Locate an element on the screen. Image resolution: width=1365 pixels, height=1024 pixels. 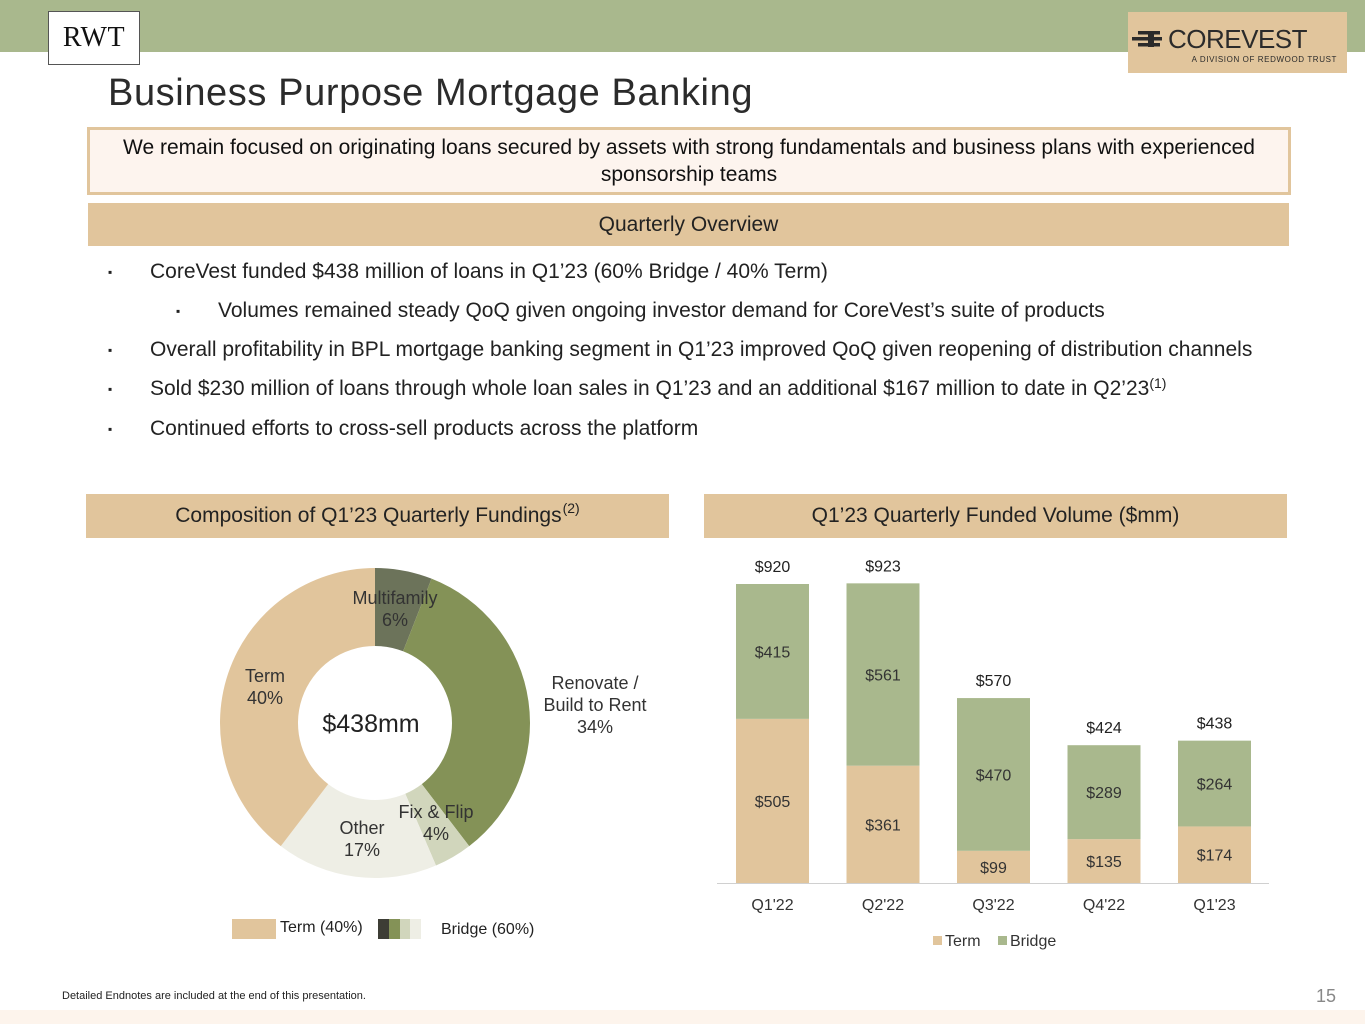
corevest-logo: COREVEST A DIVISION OF REDWOOD TRUST is located at coordinates (1237, 42).